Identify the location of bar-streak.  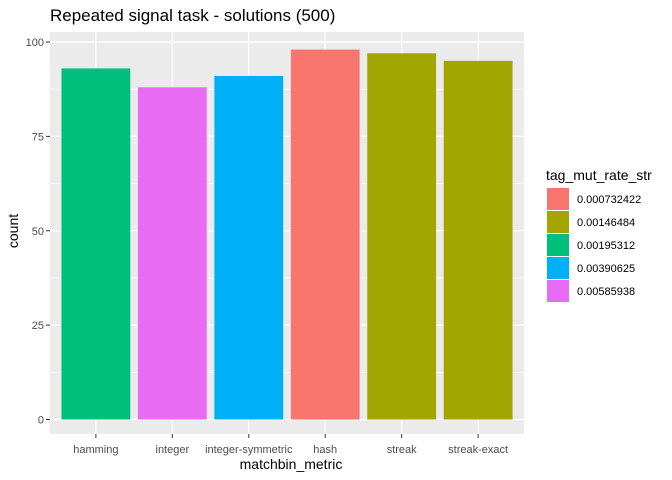
(402, 236).